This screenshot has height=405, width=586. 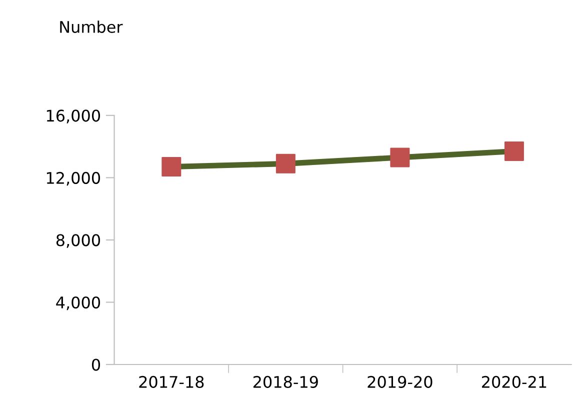 I want to click on y-tick-label: 12,000, so click(x=73, y=179).